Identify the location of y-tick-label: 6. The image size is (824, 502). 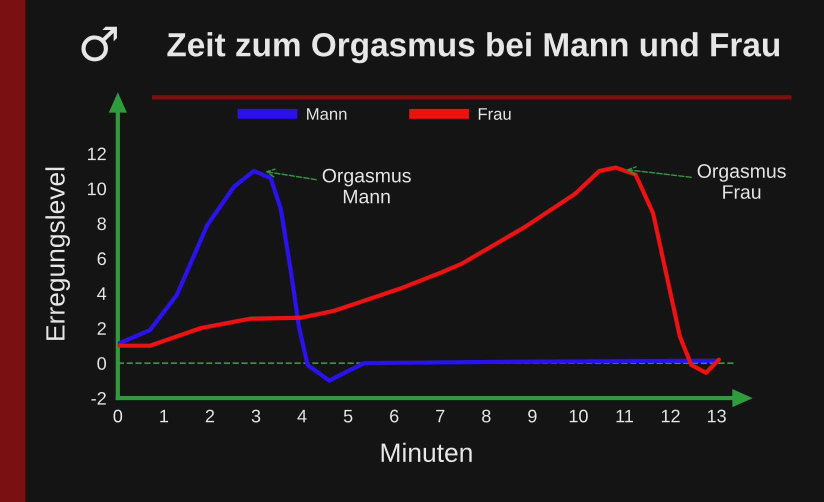
(102, 259).